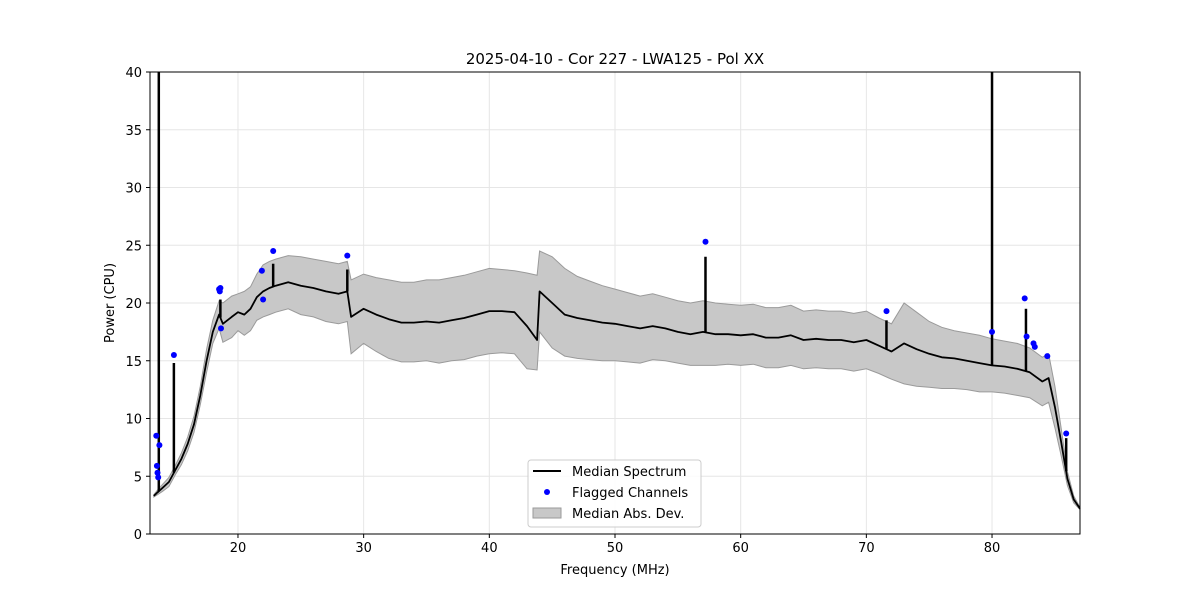 This screenshot has width=1200, height=600. What do you see at coordinates (489, 548) in the screenshot?
I see `x-tick-label: 40` at bounding box center [489, 548].